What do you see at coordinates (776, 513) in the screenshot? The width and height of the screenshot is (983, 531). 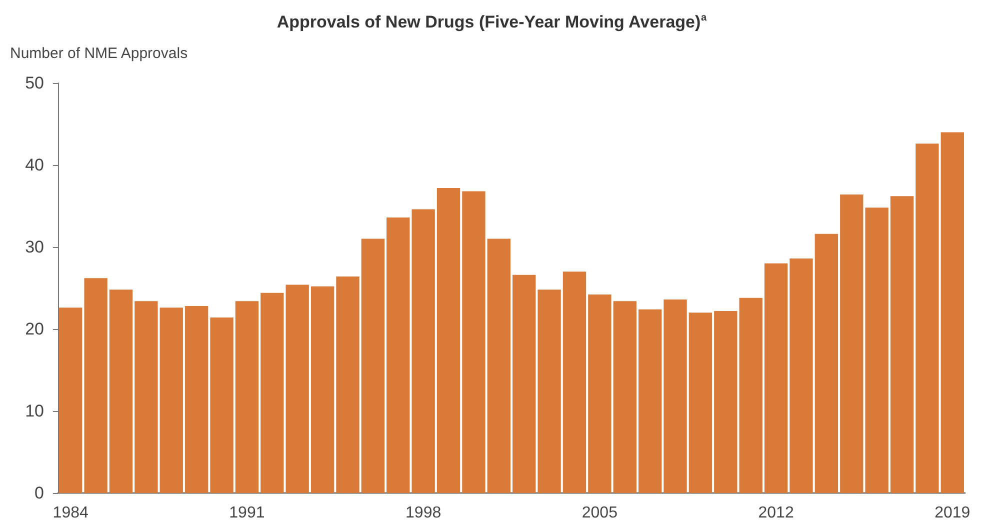 I see `x-tick-label: 2012` at bounding box center [776, 513].